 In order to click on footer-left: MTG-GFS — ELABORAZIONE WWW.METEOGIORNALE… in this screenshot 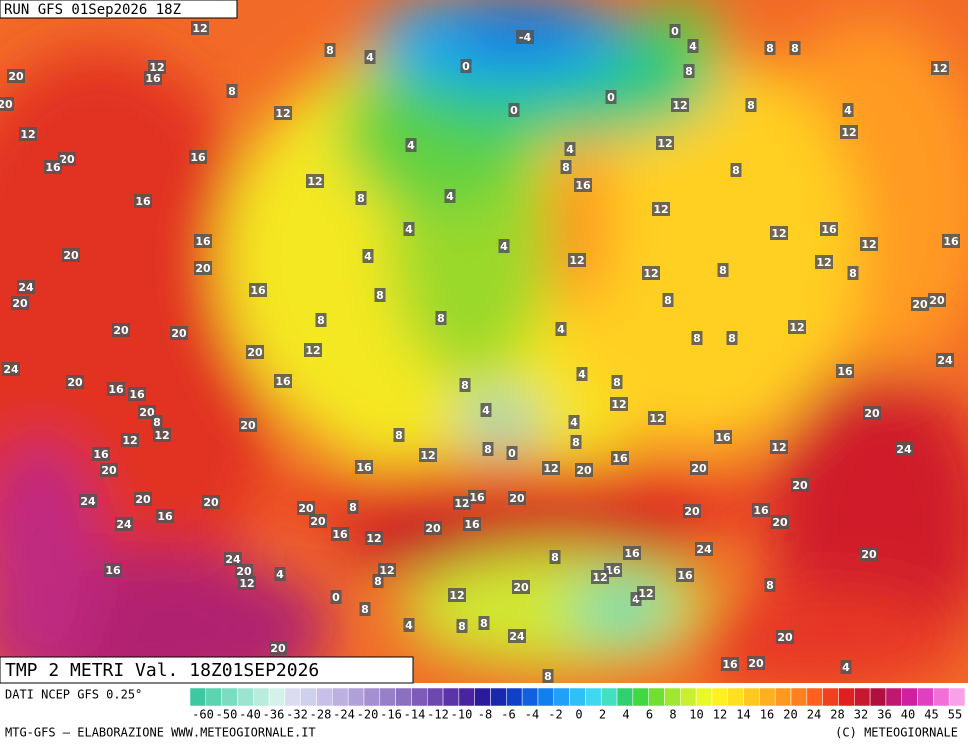, I will do `click(160, 733)`.